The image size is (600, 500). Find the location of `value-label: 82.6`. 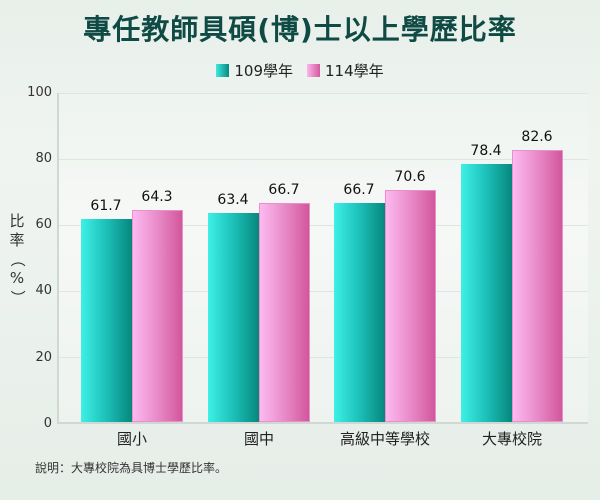

value-label: 82.6 is located at coordinates (537, 137).